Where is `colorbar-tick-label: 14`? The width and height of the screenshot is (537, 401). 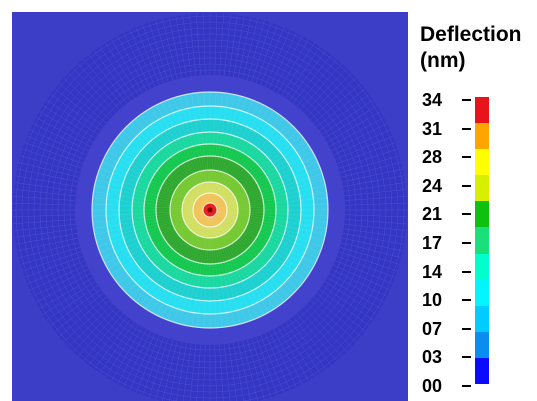 colorbar-tick-label: 14 is located at coordinates (432, 271).